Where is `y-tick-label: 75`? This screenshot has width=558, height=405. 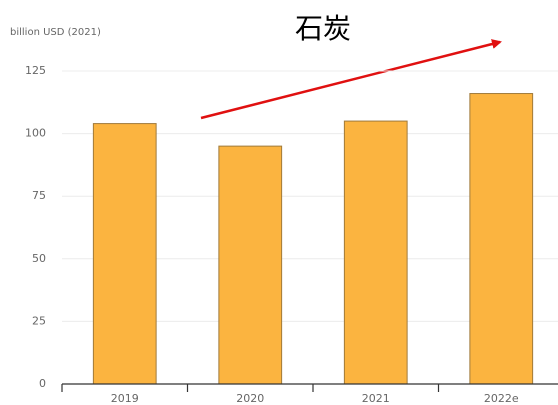
y-tick-label: 75 is located at coordinates (39, 195).